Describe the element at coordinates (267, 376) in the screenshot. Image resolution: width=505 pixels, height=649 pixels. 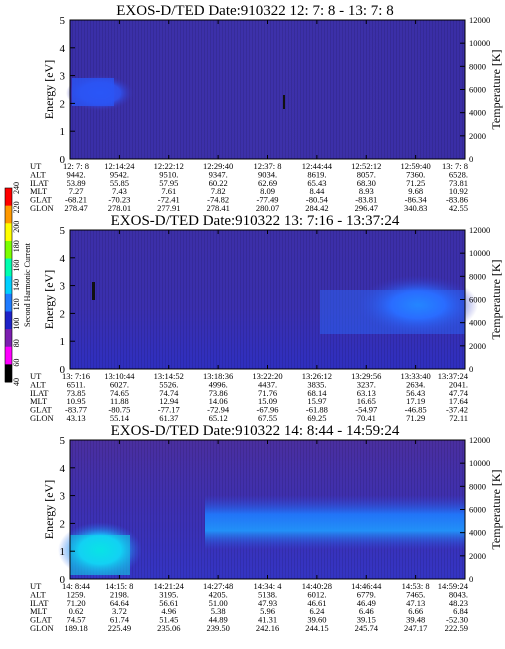
I see `table-cell: 13:22:20` at that location.